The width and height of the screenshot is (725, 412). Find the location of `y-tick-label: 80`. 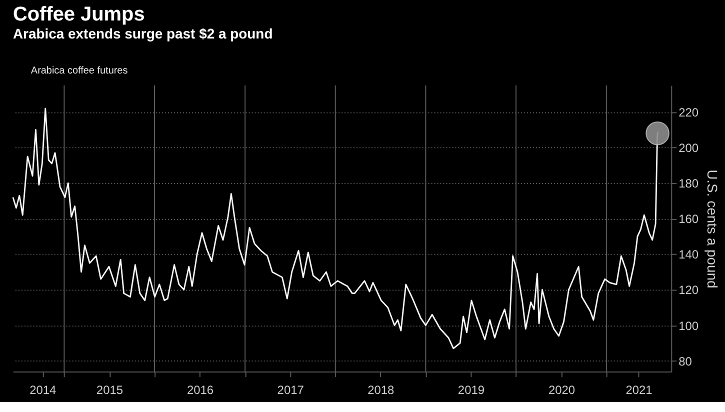

y-tick-label: 80 is located at coordinates (685, 361).